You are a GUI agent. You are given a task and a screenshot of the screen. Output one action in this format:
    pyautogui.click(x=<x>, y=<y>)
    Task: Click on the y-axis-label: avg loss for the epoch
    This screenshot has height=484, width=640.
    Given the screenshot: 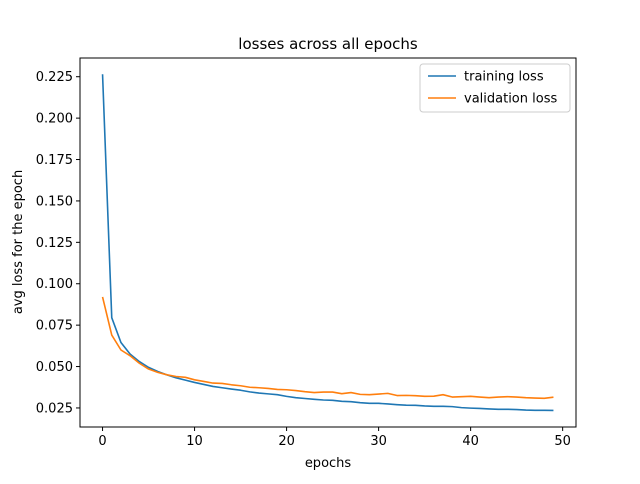 What is the action you would take?
    pyautogui.click(x=18, y=242)
    